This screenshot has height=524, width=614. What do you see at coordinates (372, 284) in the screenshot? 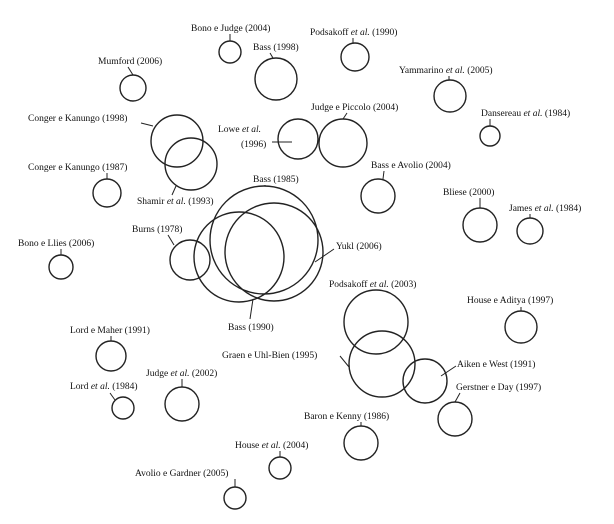
I see `node-label-podsakoff-2003: Podsakoff et al. (2003)` at bounding box center [372, 284].